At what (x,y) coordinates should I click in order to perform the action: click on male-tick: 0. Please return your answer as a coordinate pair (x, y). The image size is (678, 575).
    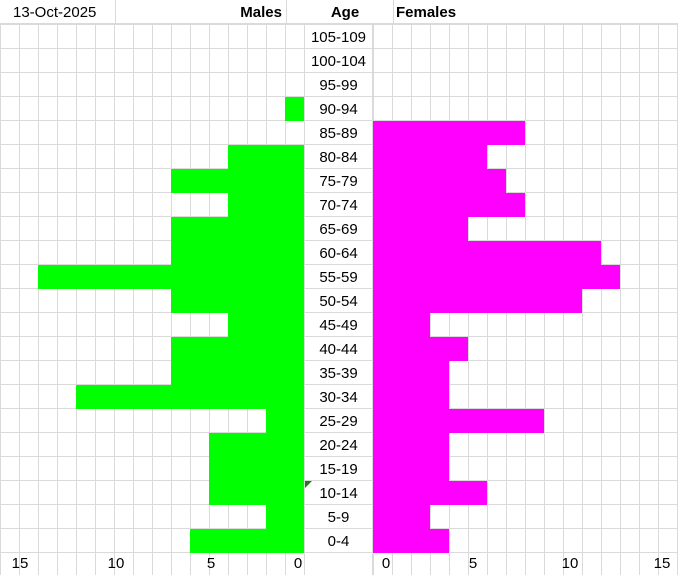
    Looking at the image, I should click on (298, 563).